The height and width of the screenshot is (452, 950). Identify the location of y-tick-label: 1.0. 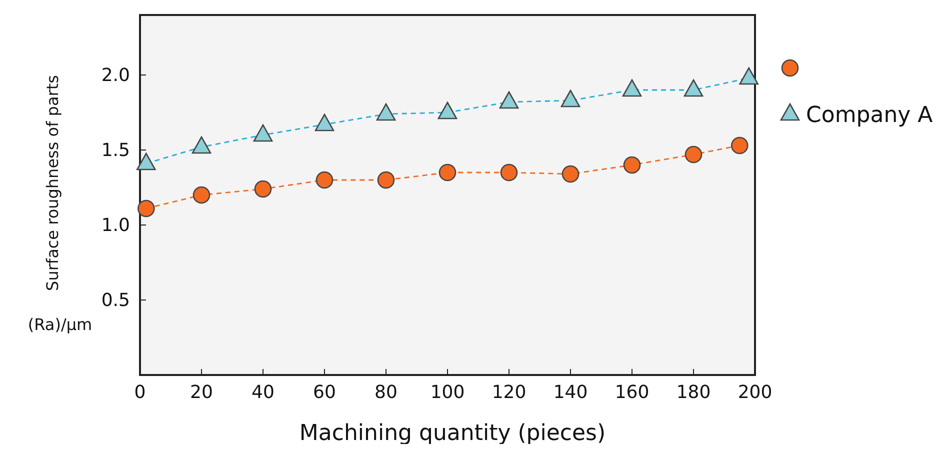
(115, 225).